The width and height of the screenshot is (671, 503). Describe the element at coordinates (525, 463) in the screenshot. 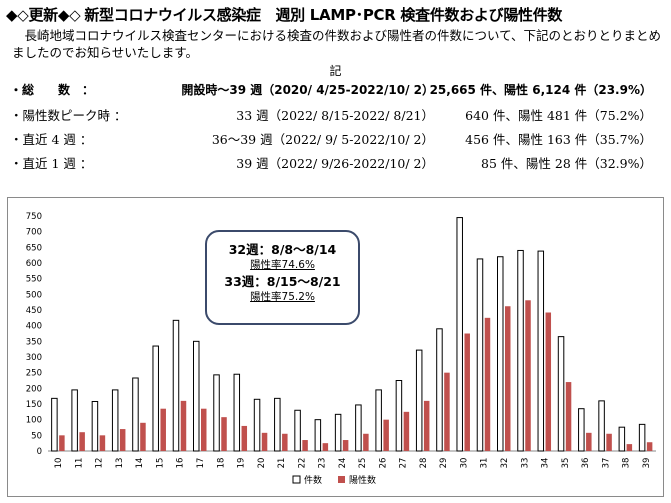

I see `x-tick-label: 33` at that location.